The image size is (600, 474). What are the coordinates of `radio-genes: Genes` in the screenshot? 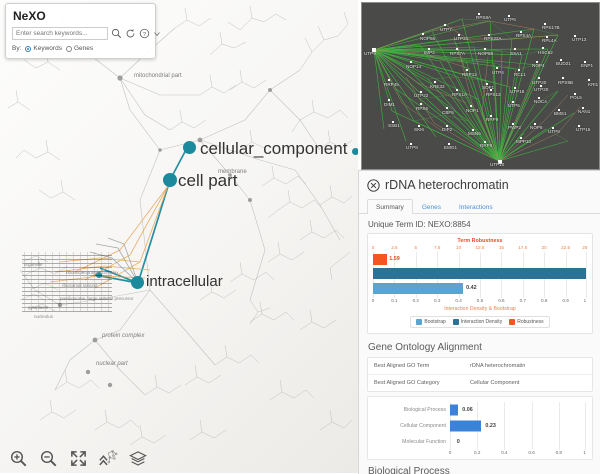 It's located at (79, 48).